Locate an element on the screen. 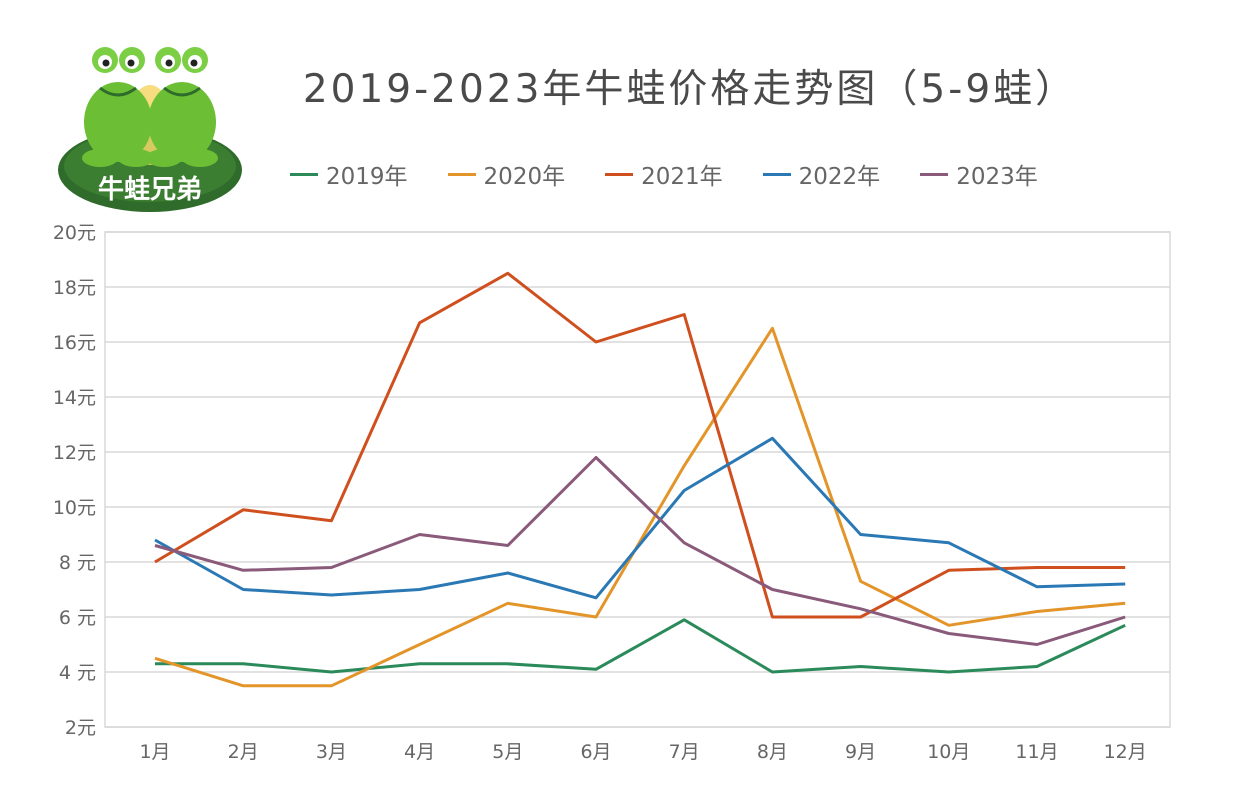 The height and width of the screenshot is (800, 1235). y-tick-label: 4 元 is located at coordinates (77, 673).